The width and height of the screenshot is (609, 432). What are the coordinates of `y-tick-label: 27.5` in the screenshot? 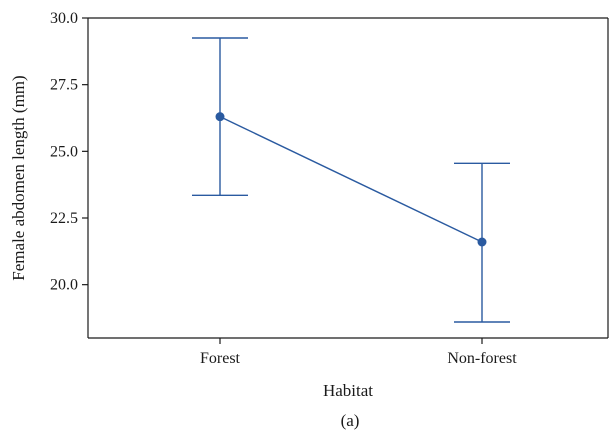 It's located at (64, 85).